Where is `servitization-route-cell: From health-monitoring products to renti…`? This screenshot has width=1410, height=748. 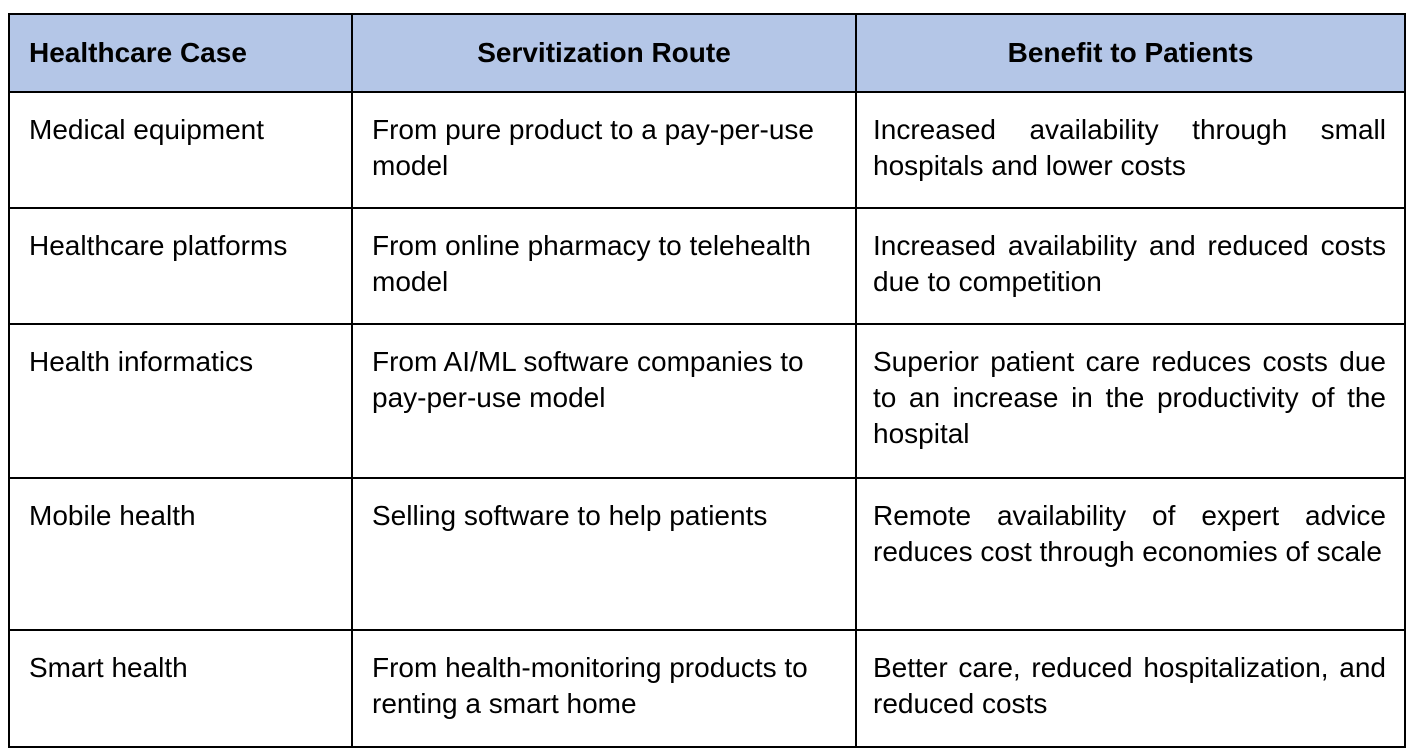
servitization-route-cell: From health-monitoring products to renti… is located at coordinates (604, 688).